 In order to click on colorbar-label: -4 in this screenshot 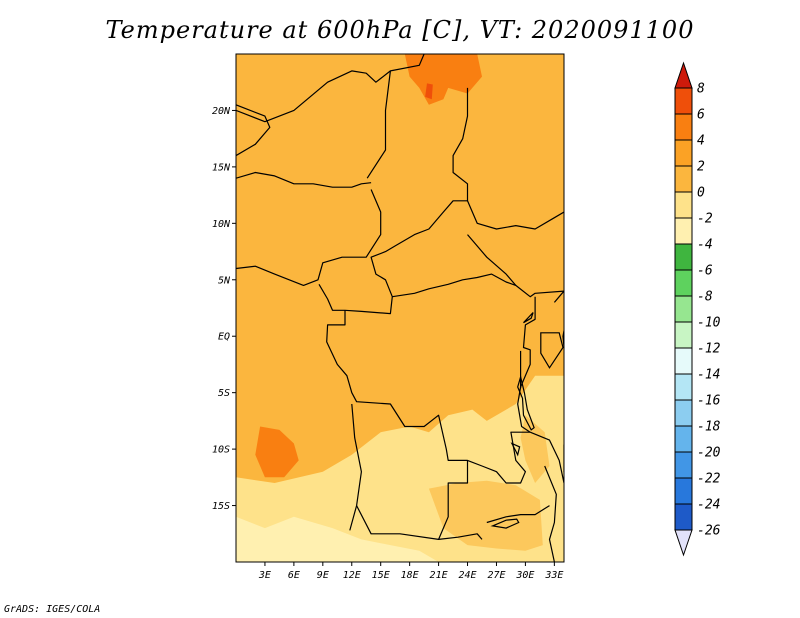, I will do `click(705, 245)`.